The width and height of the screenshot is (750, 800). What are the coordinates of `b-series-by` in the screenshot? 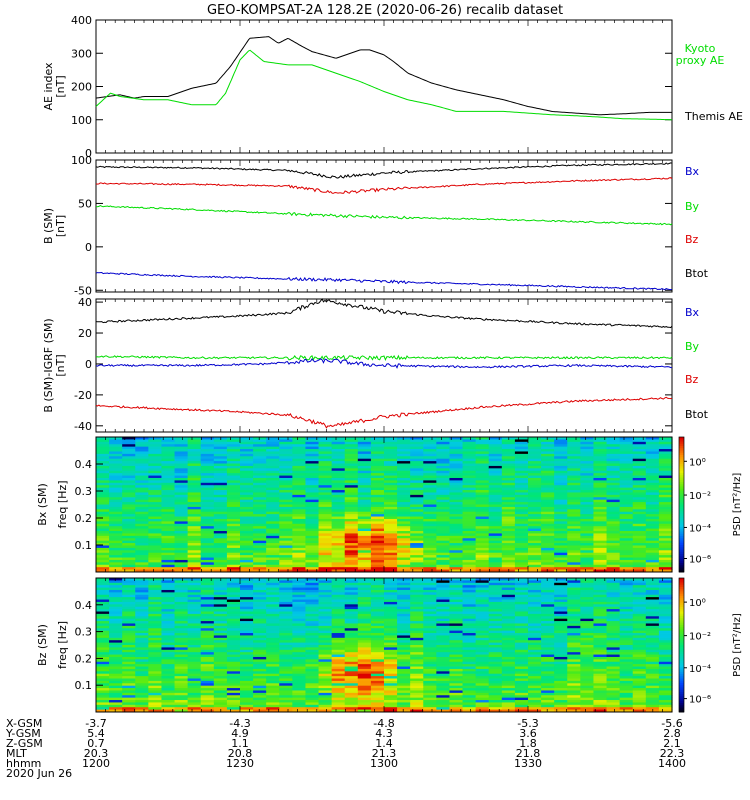 It's located at (384, 215).